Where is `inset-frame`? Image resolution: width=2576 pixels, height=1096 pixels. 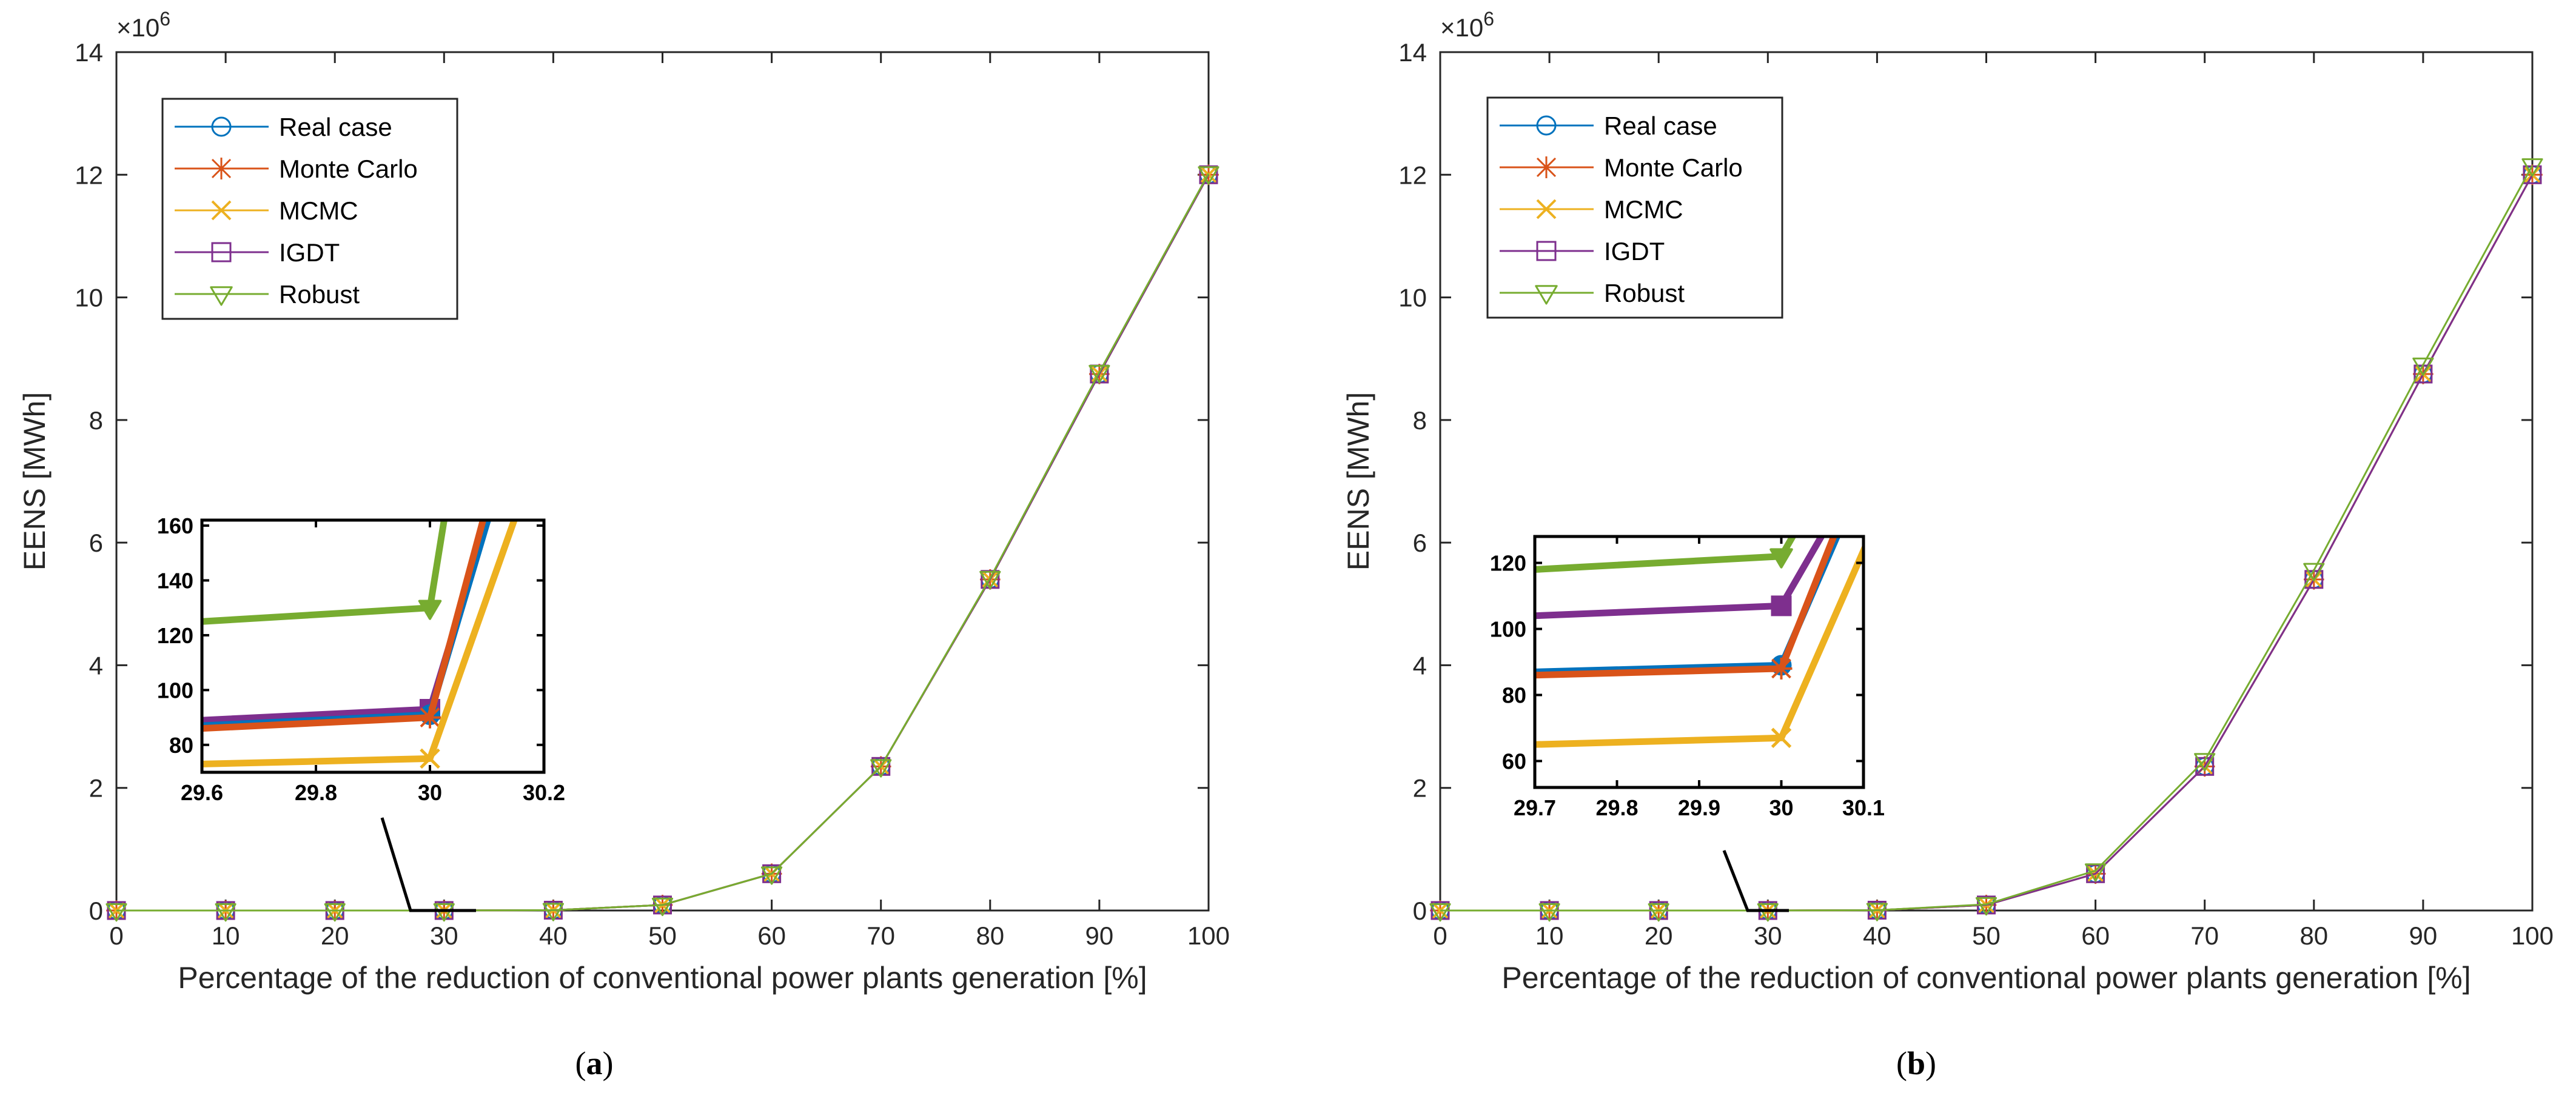
inset-frame is located at coordinates (373, 646).